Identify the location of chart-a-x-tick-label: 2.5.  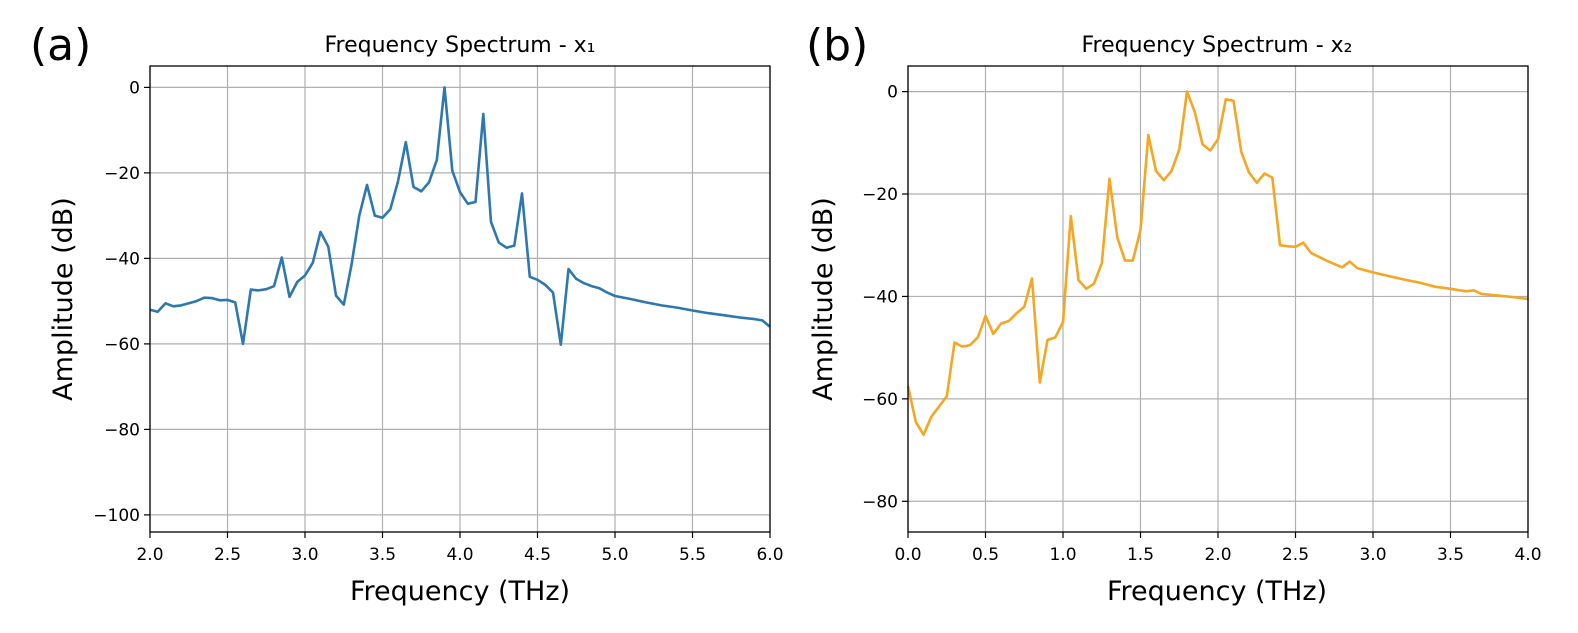
(227, 555).